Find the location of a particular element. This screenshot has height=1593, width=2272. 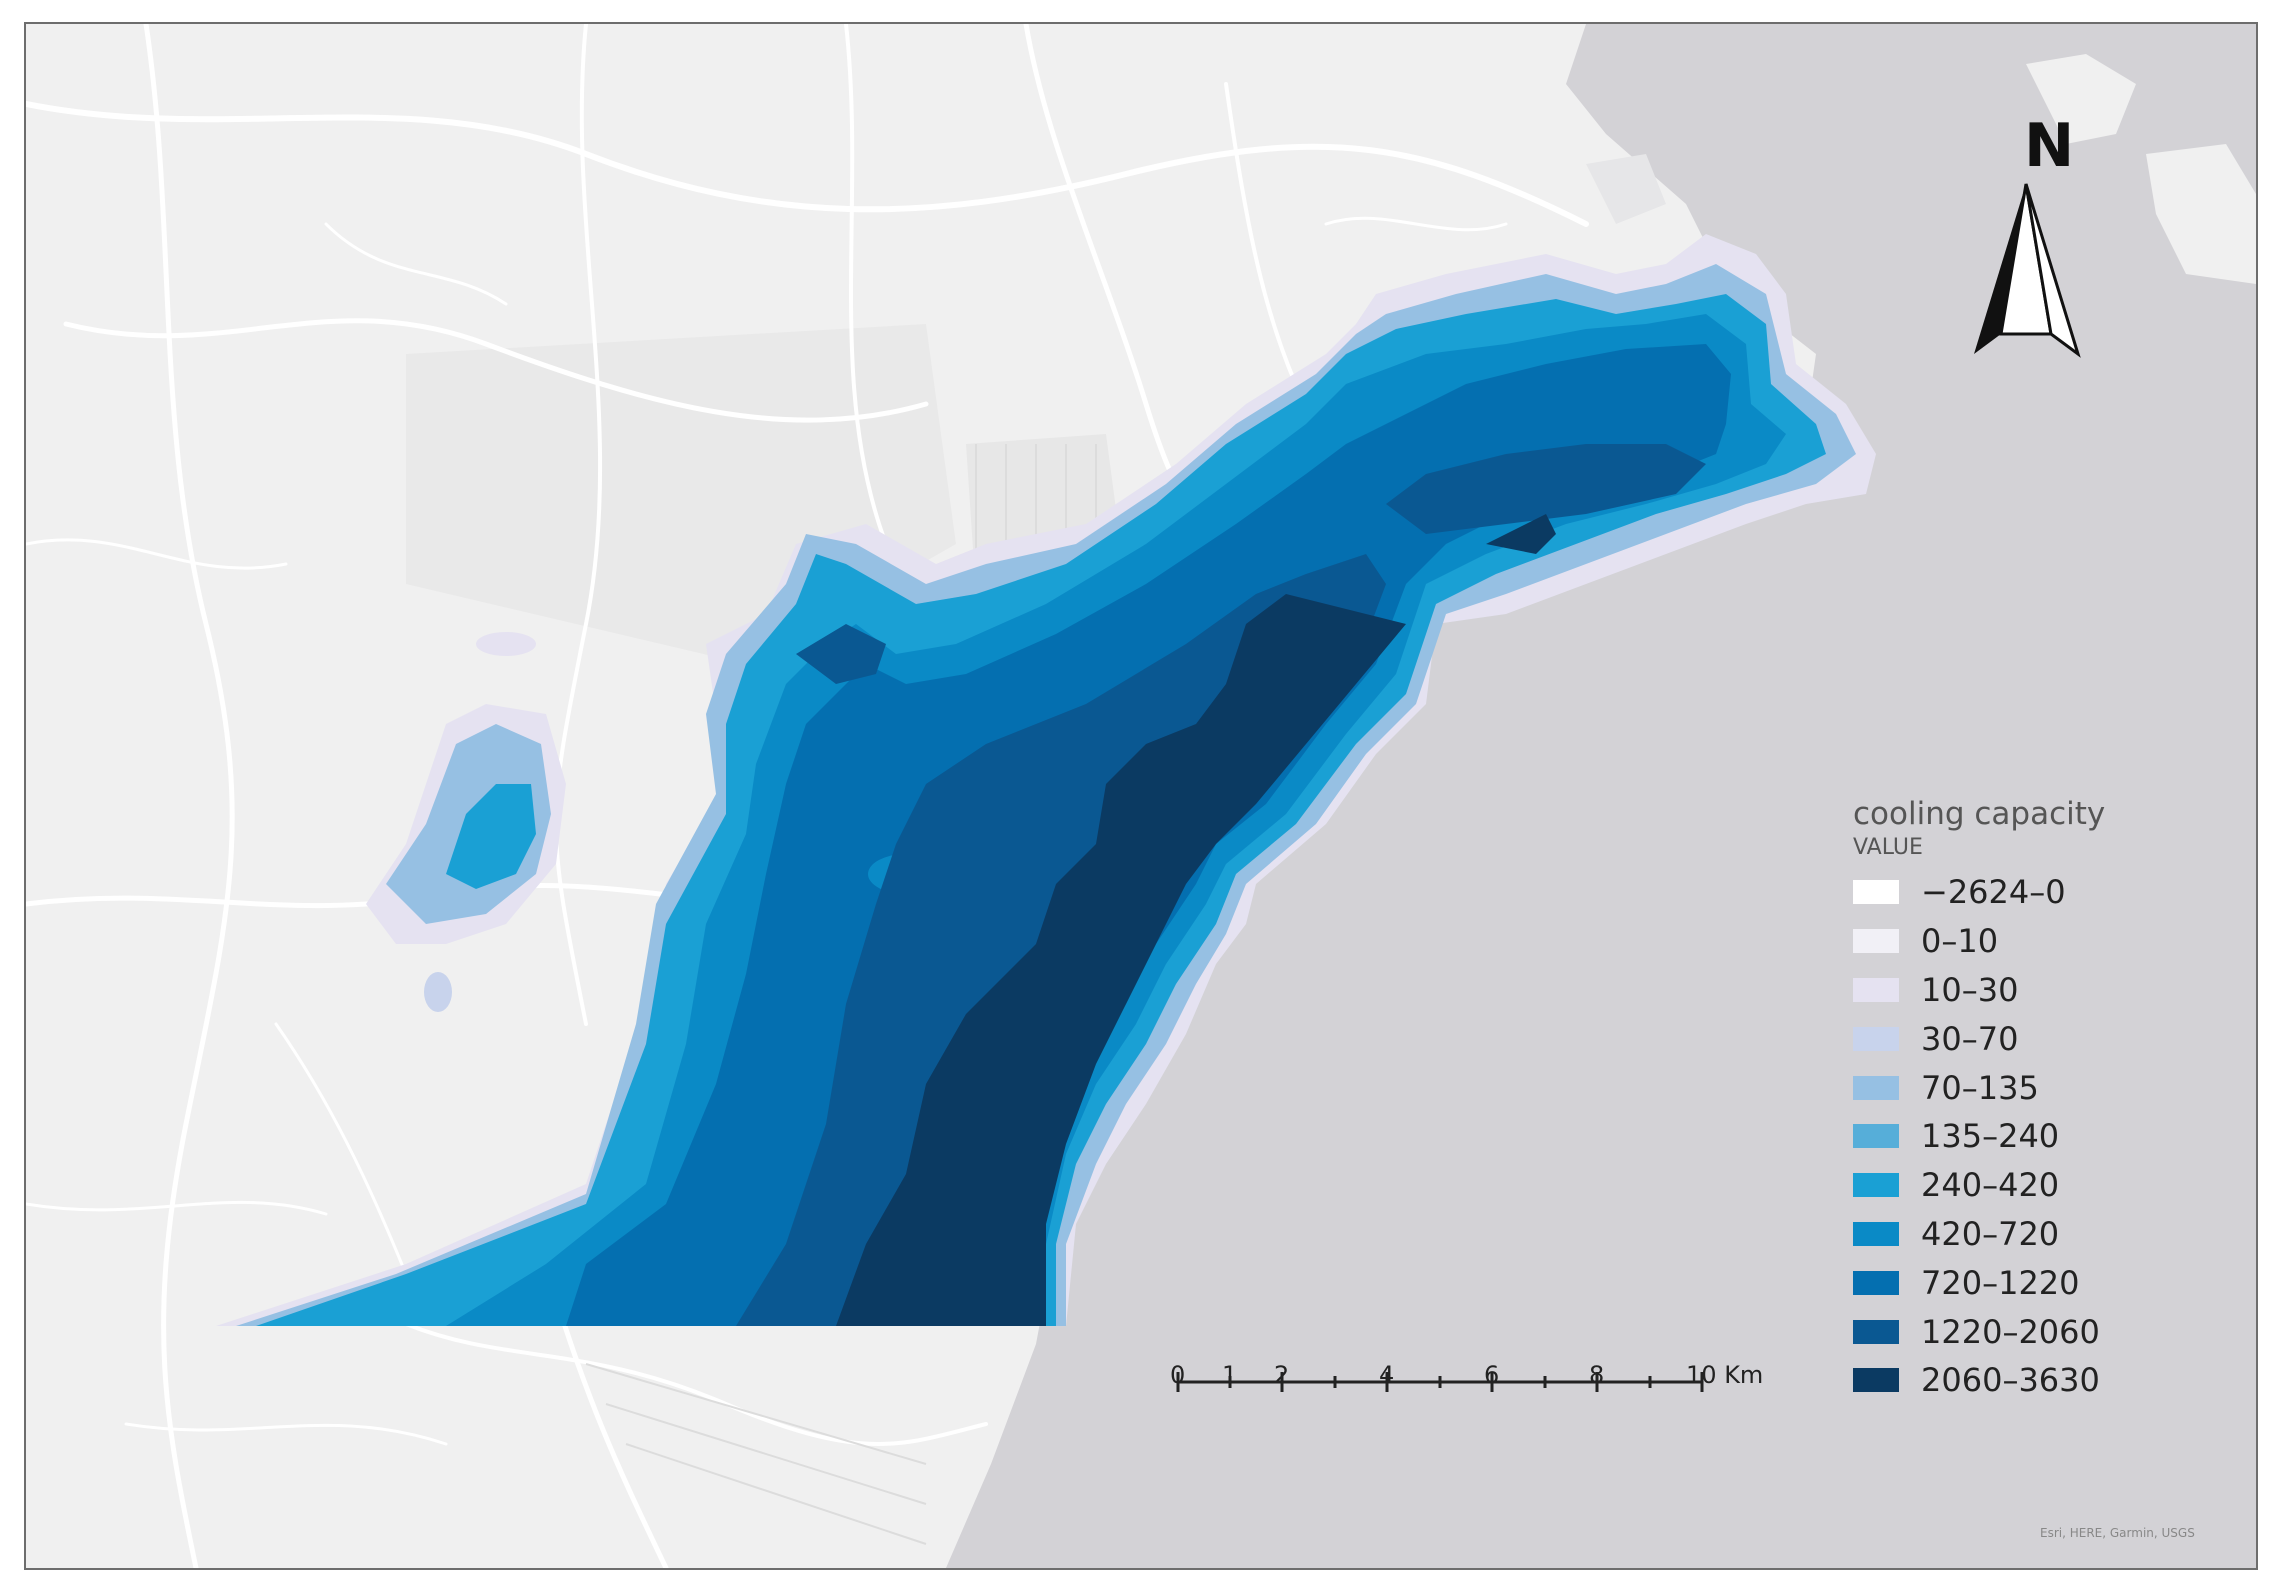

scale-tick-label: 4 is located at coordinates (1387, 1375).